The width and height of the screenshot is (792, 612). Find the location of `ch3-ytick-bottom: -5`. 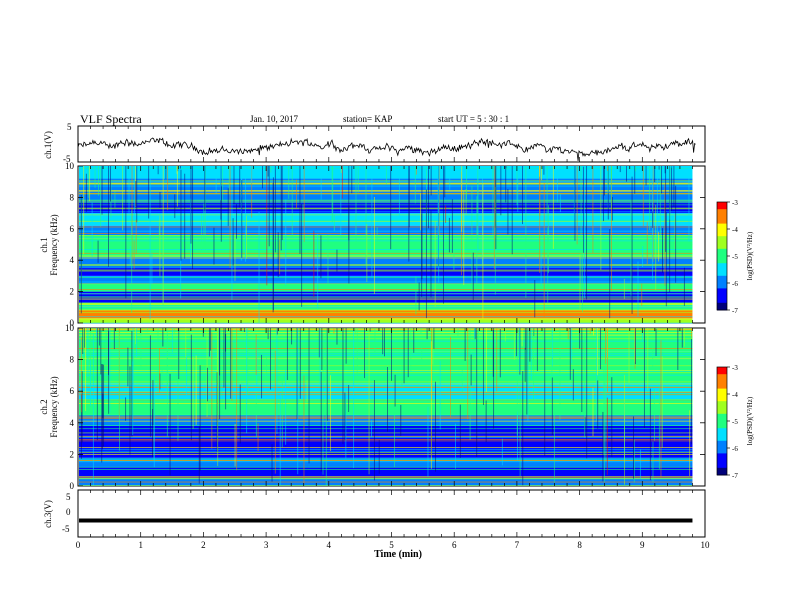

ch3-ytick-bottom: -5 is located at coordinates (66, 529).